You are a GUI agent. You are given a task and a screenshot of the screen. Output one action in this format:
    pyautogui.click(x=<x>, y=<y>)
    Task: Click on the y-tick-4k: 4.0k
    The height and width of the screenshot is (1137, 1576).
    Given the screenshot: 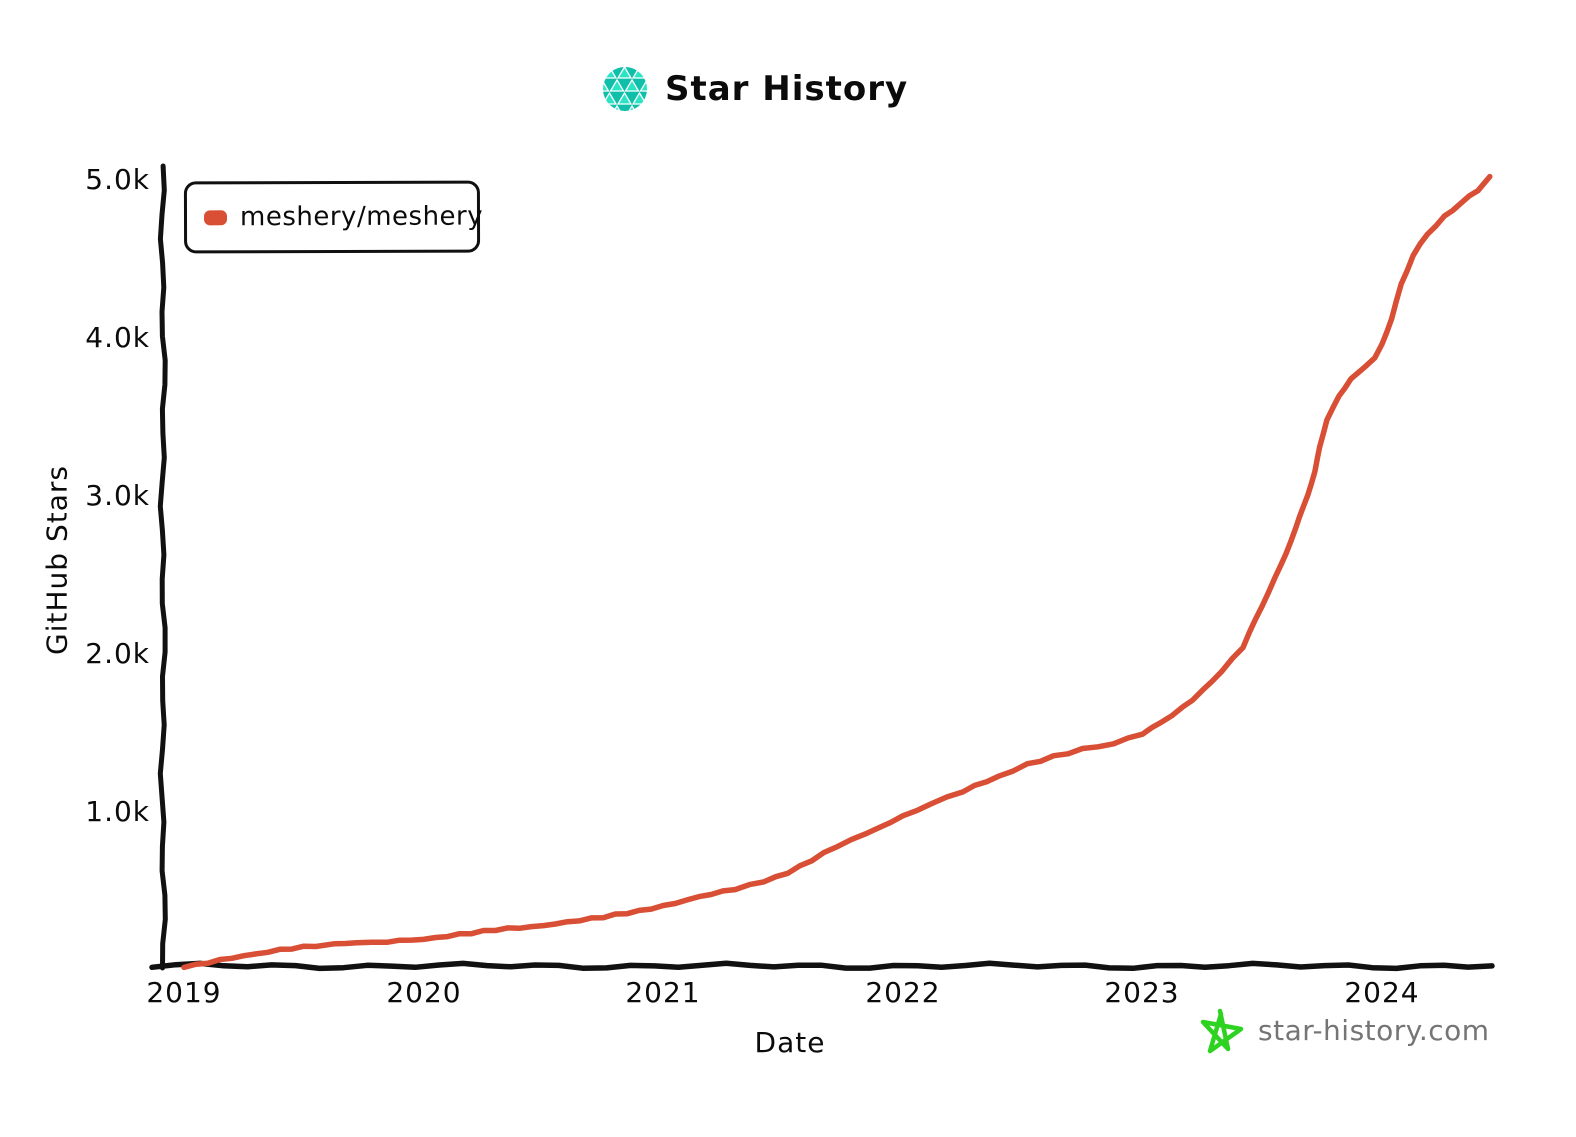 What is the action you would take?
    pyautogui.click(x=117, y=337)
    